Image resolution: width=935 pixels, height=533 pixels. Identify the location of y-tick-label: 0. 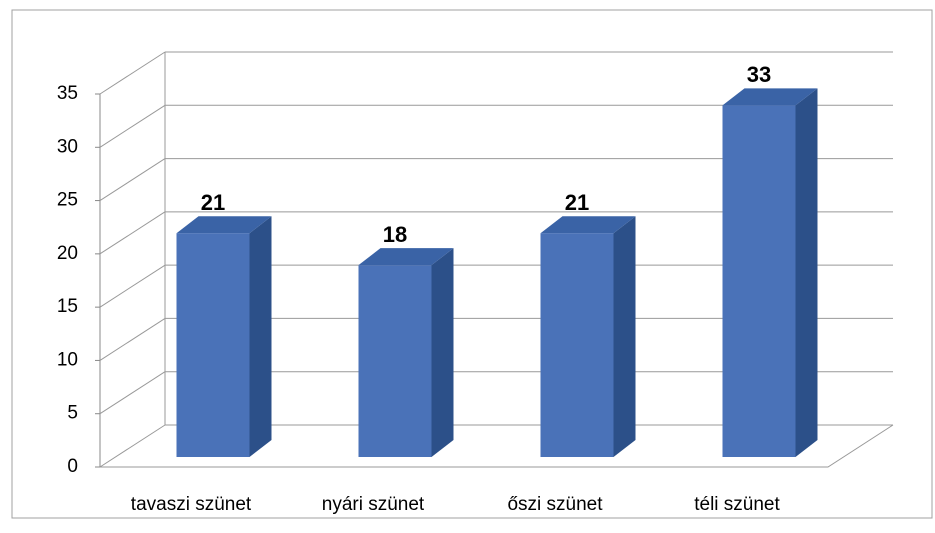
(72, 466).